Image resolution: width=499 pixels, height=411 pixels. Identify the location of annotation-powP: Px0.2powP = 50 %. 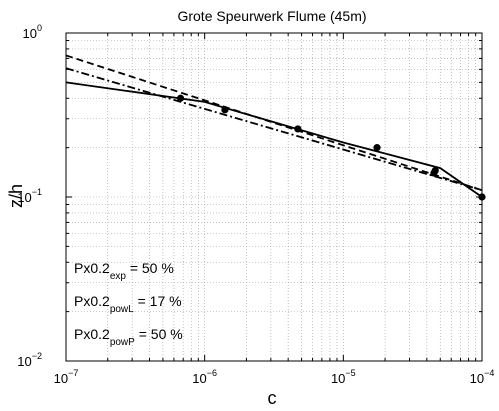
(128, 337).